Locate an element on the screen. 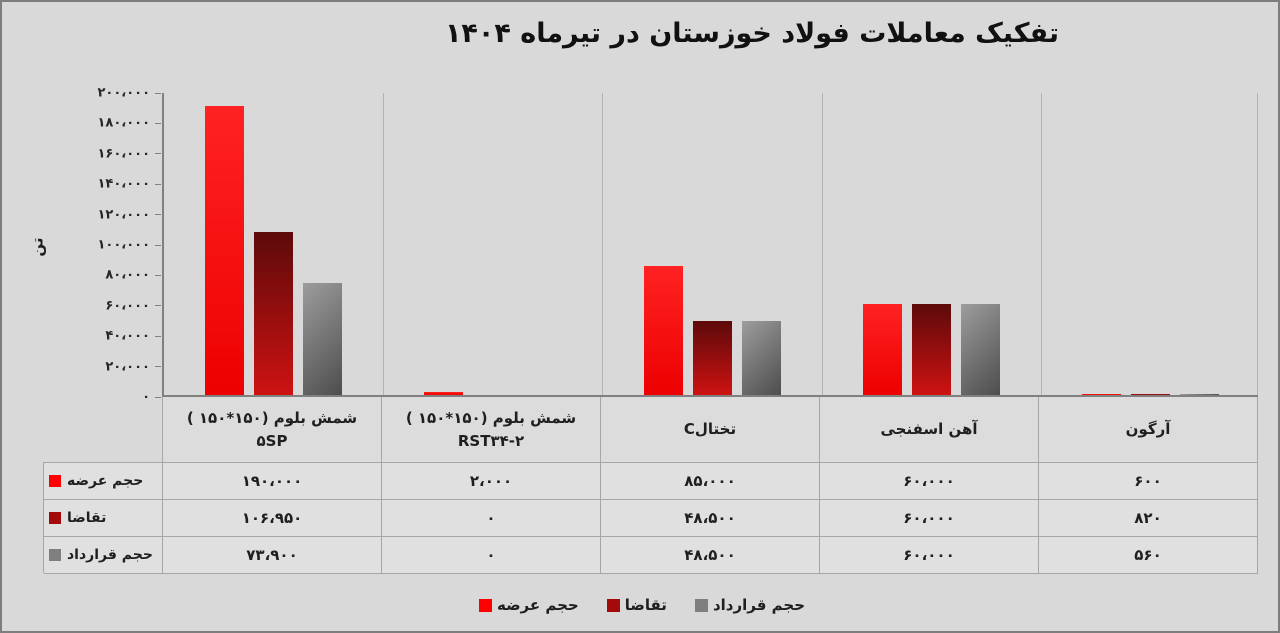  table-value-cell-demand-2: ۴۸،۵۰۰ is located at coordinates (710, 518).